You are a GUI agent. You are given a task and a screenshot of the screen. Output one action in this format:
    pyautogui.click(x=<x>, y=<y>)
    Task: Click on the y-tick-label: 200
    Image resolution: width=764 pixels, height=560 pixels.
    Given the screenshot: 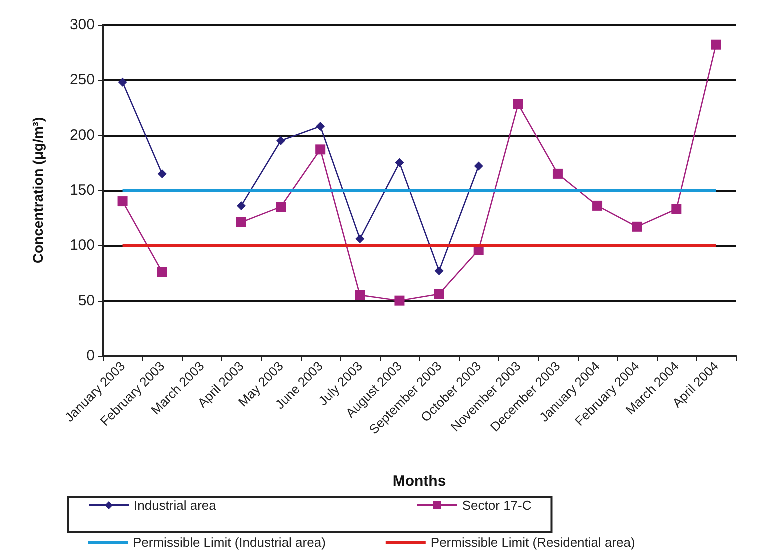 What is the action you would take?
    pyautogui.click(x=82, y=135)
    